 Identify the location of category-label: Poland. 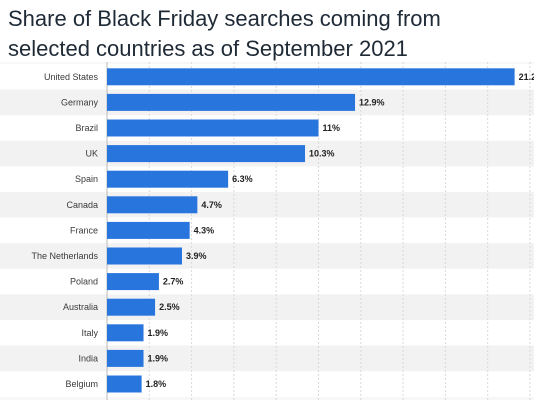
(84, 282).